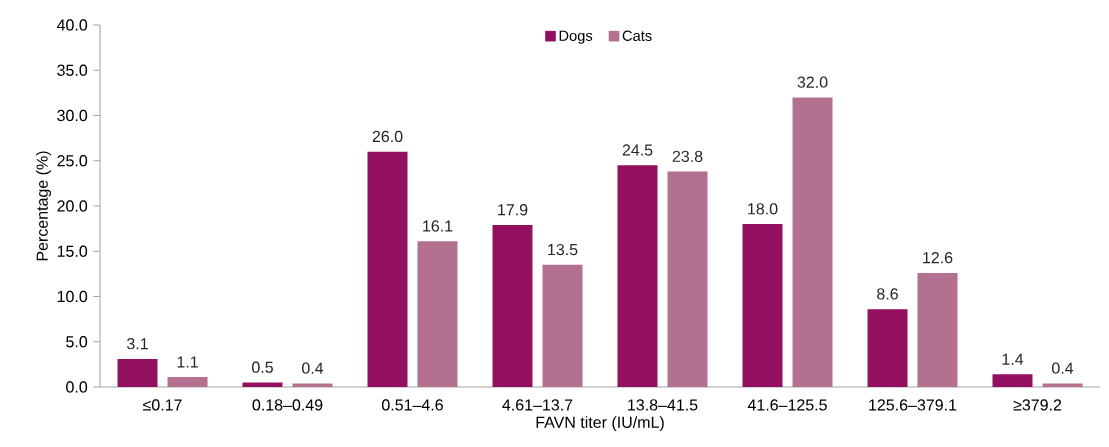 The width and height of the screenshot is (1109, 447). What do you see at coordinates (763, 209) in the screenshot?
I see `data-label: 18.0` at bounding box center [763, 209].